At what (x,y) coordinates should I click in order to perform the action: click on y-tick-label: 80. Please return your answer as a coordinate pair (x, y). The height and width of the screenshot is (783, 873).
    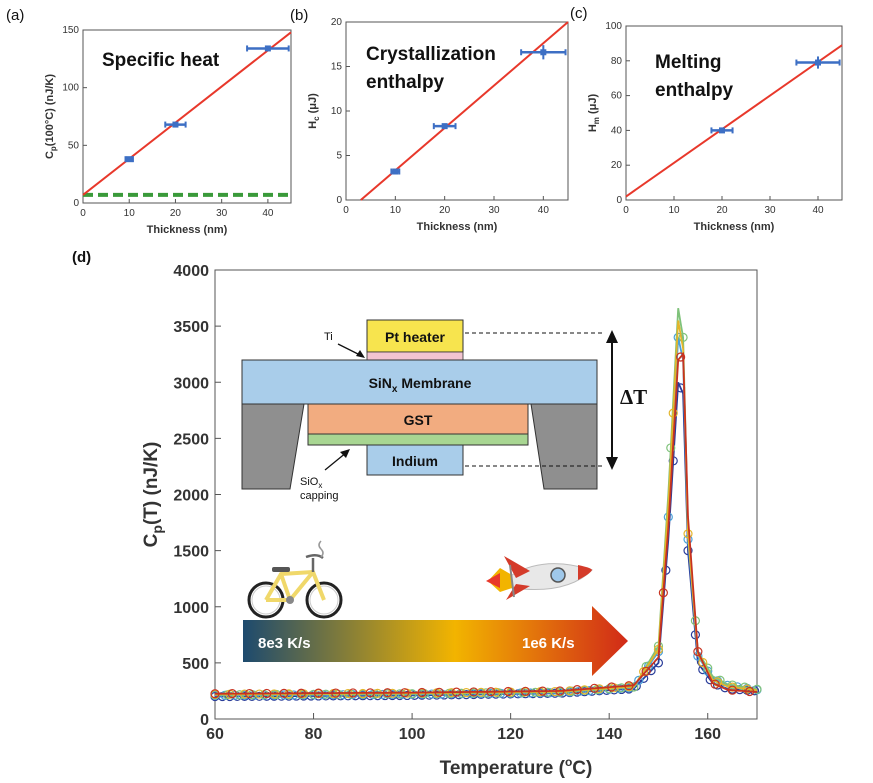
    Looking at the image, I should click on (617, 61).